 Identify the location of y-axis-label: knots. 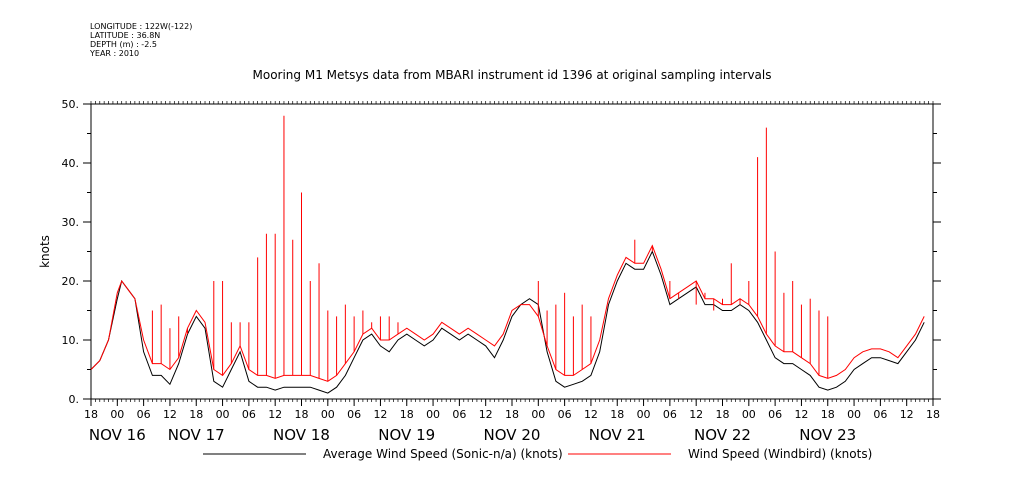
(45, 251).